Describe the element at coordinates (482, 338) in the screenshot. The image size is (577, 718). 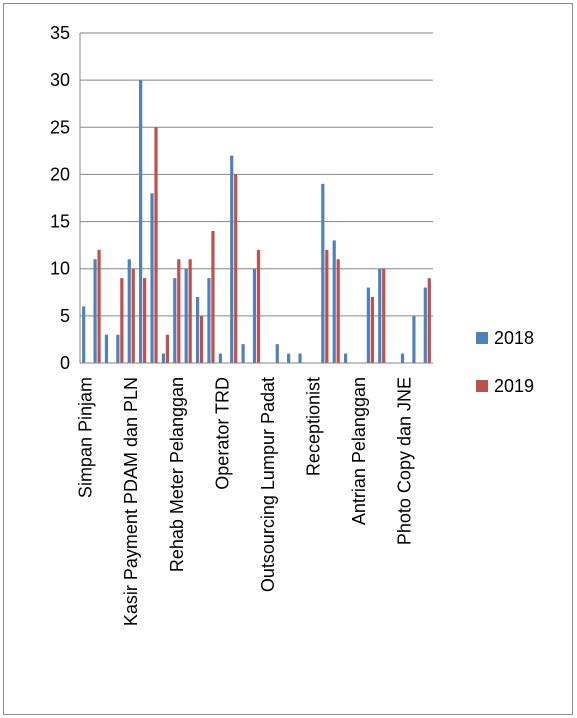
I see `legend-swatch-2018` at that location.